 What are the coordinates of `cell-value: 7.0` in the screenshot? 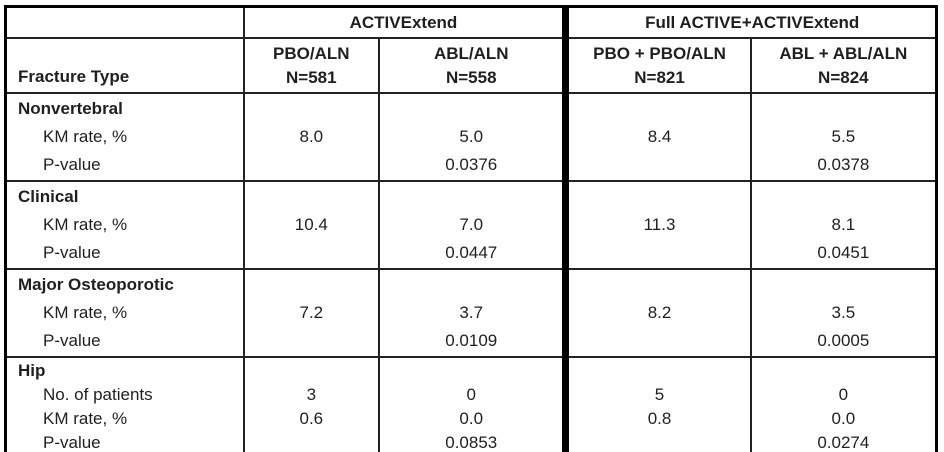 It's located at (471, 224).